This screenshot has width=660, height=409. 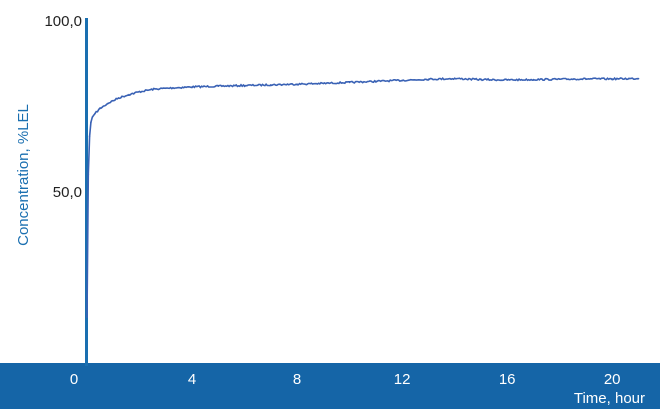 I want to click on y-tick-label: 100,0, so click(x=63, y=21).